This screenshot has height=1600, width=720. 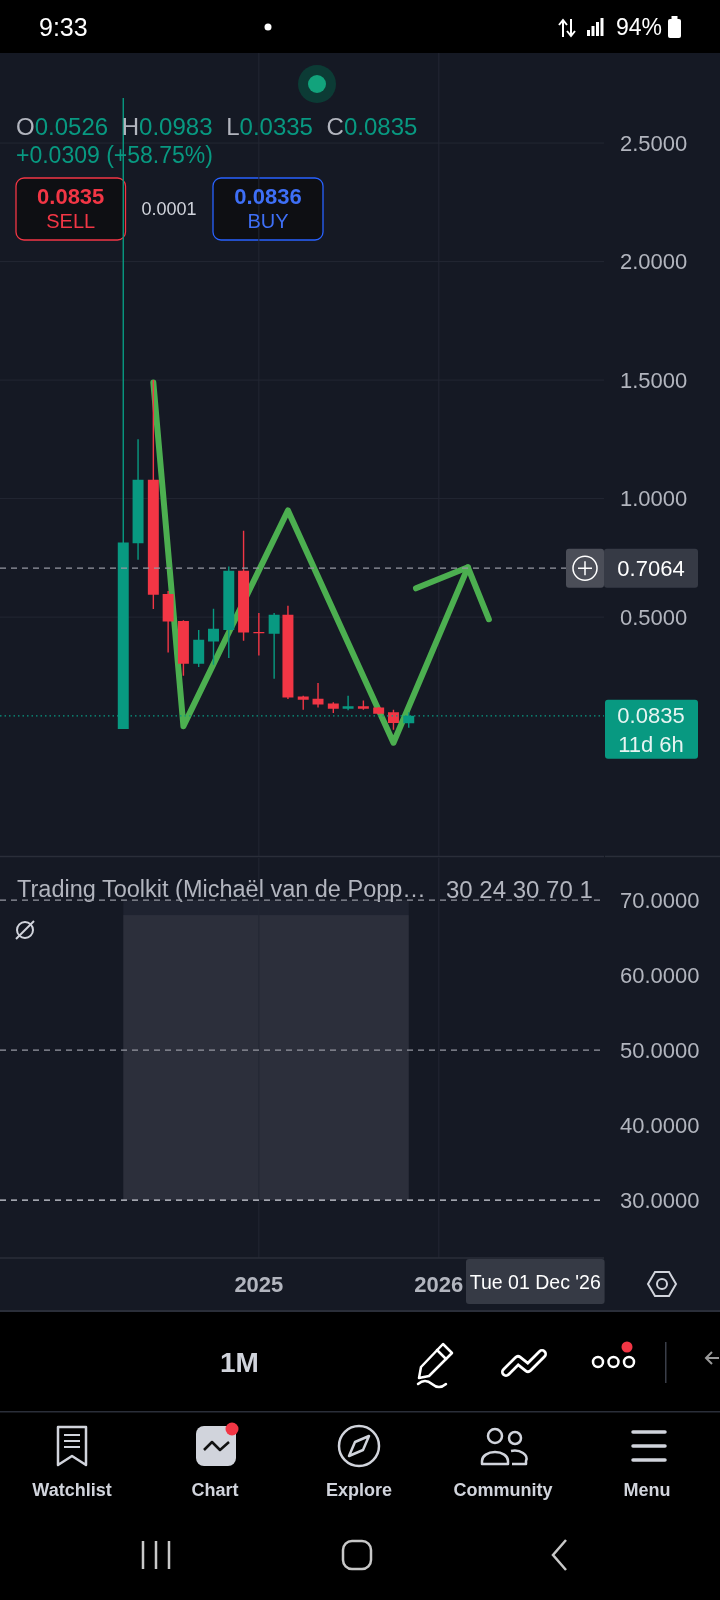 I want to click on text: Menu, so click(x=647, y=1490).